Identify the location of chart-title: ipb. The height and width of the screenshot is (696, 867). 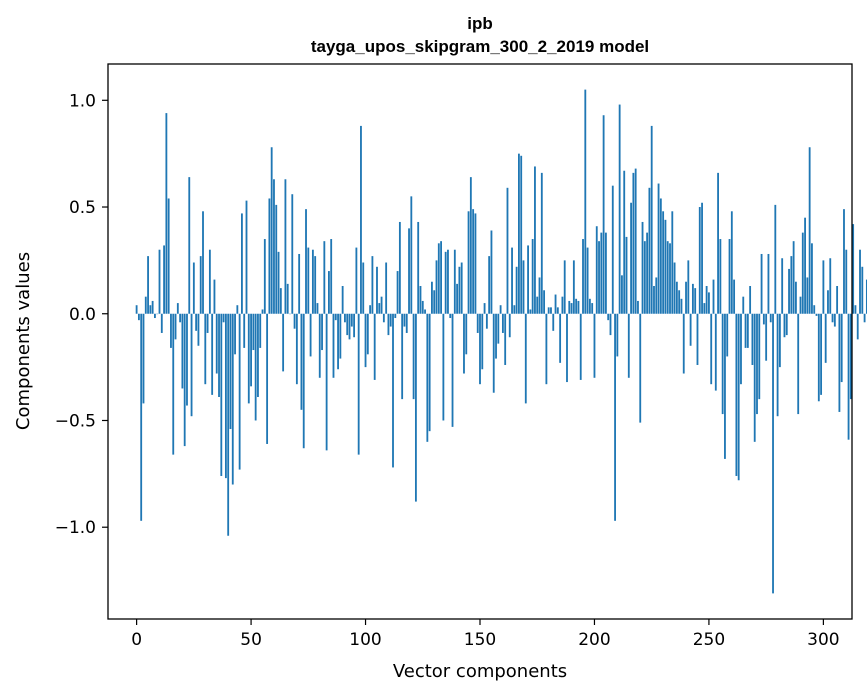
(480, 23).